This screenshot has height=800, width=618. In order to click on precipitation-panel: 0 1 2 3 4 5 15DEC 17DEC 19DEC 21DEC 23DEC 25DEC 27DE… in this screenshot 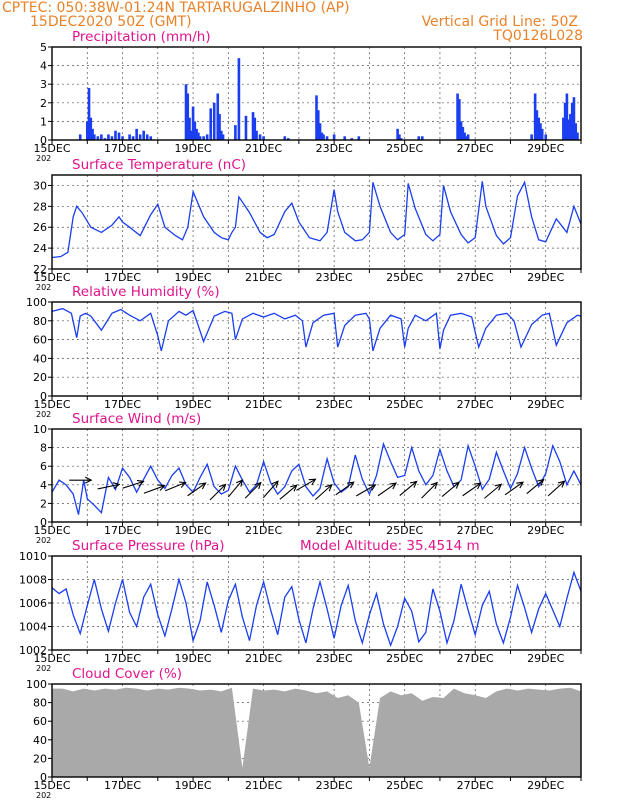, I will do `click(307, 96)`.